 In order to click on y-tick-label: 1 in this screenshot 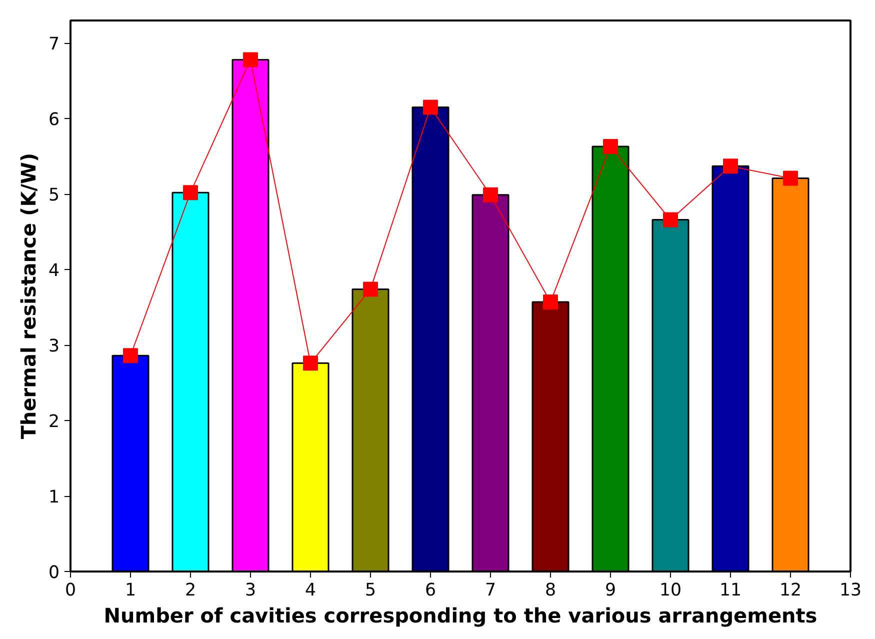, I will do `click(54, 498)`.